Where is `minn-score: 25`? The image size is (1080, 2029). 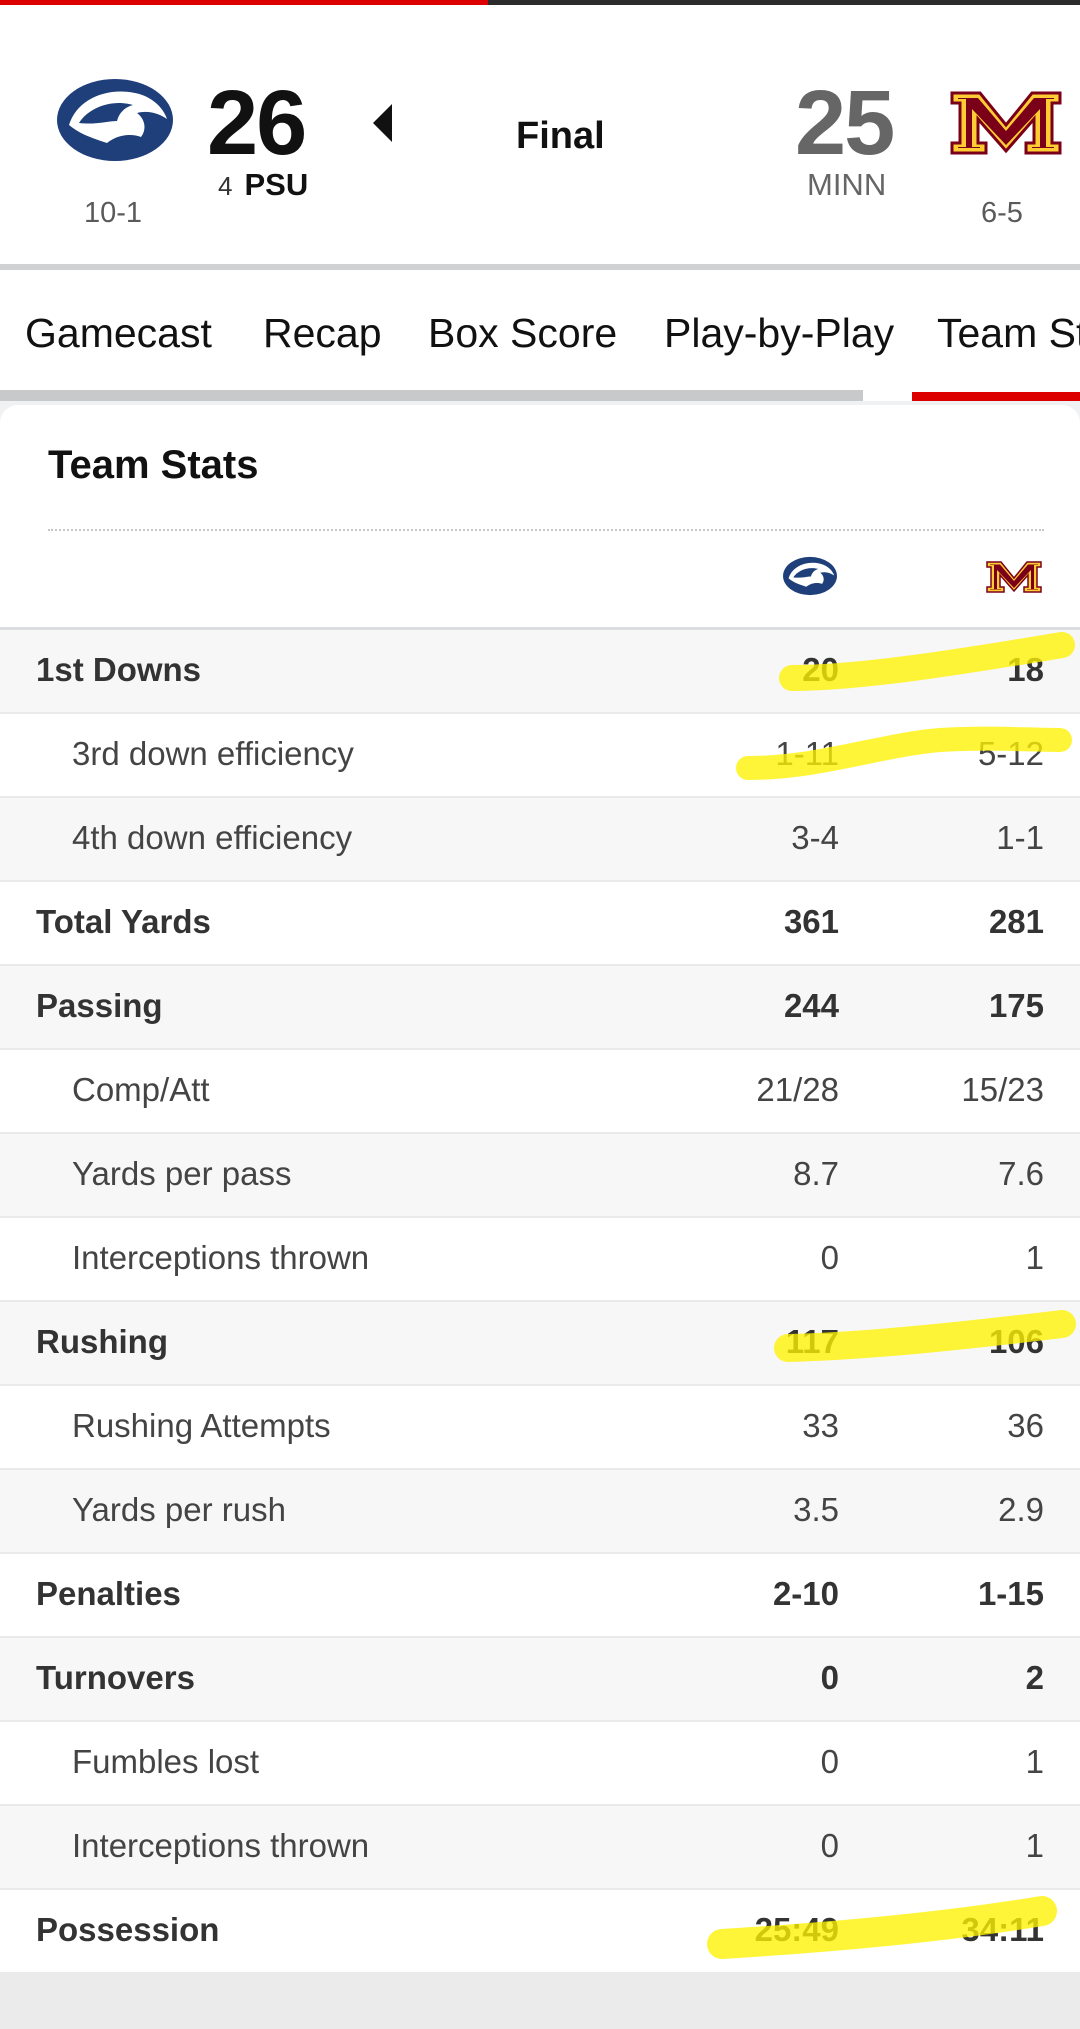
minn-score: 25 is located at coordinates (845, 123).